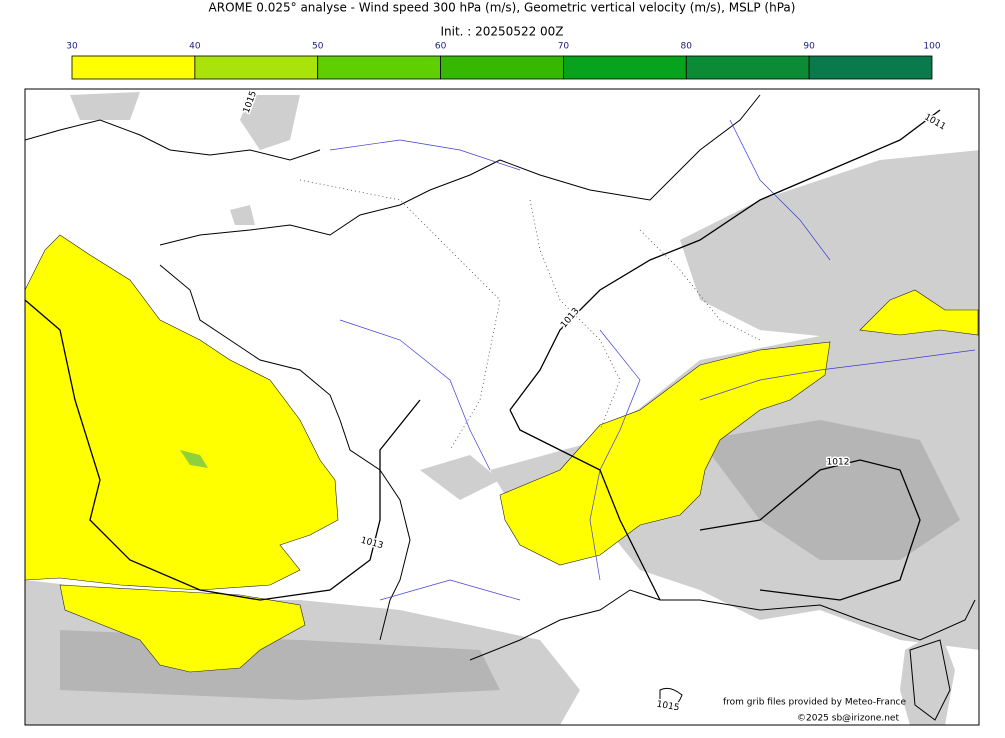 The height and width of the screenshot is (738, 1005). I want to click on isobar-label: 1012, so click(838, 463).